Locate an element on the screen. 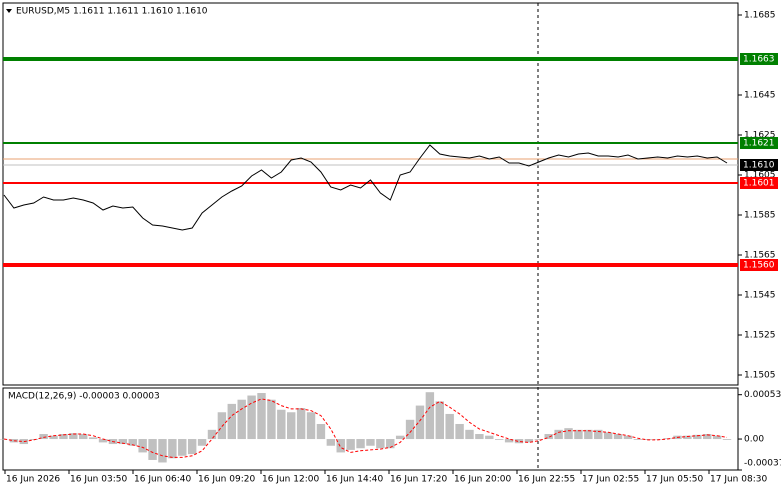  y-tick-label: 1.1565 is located at coordinates (760, 256).